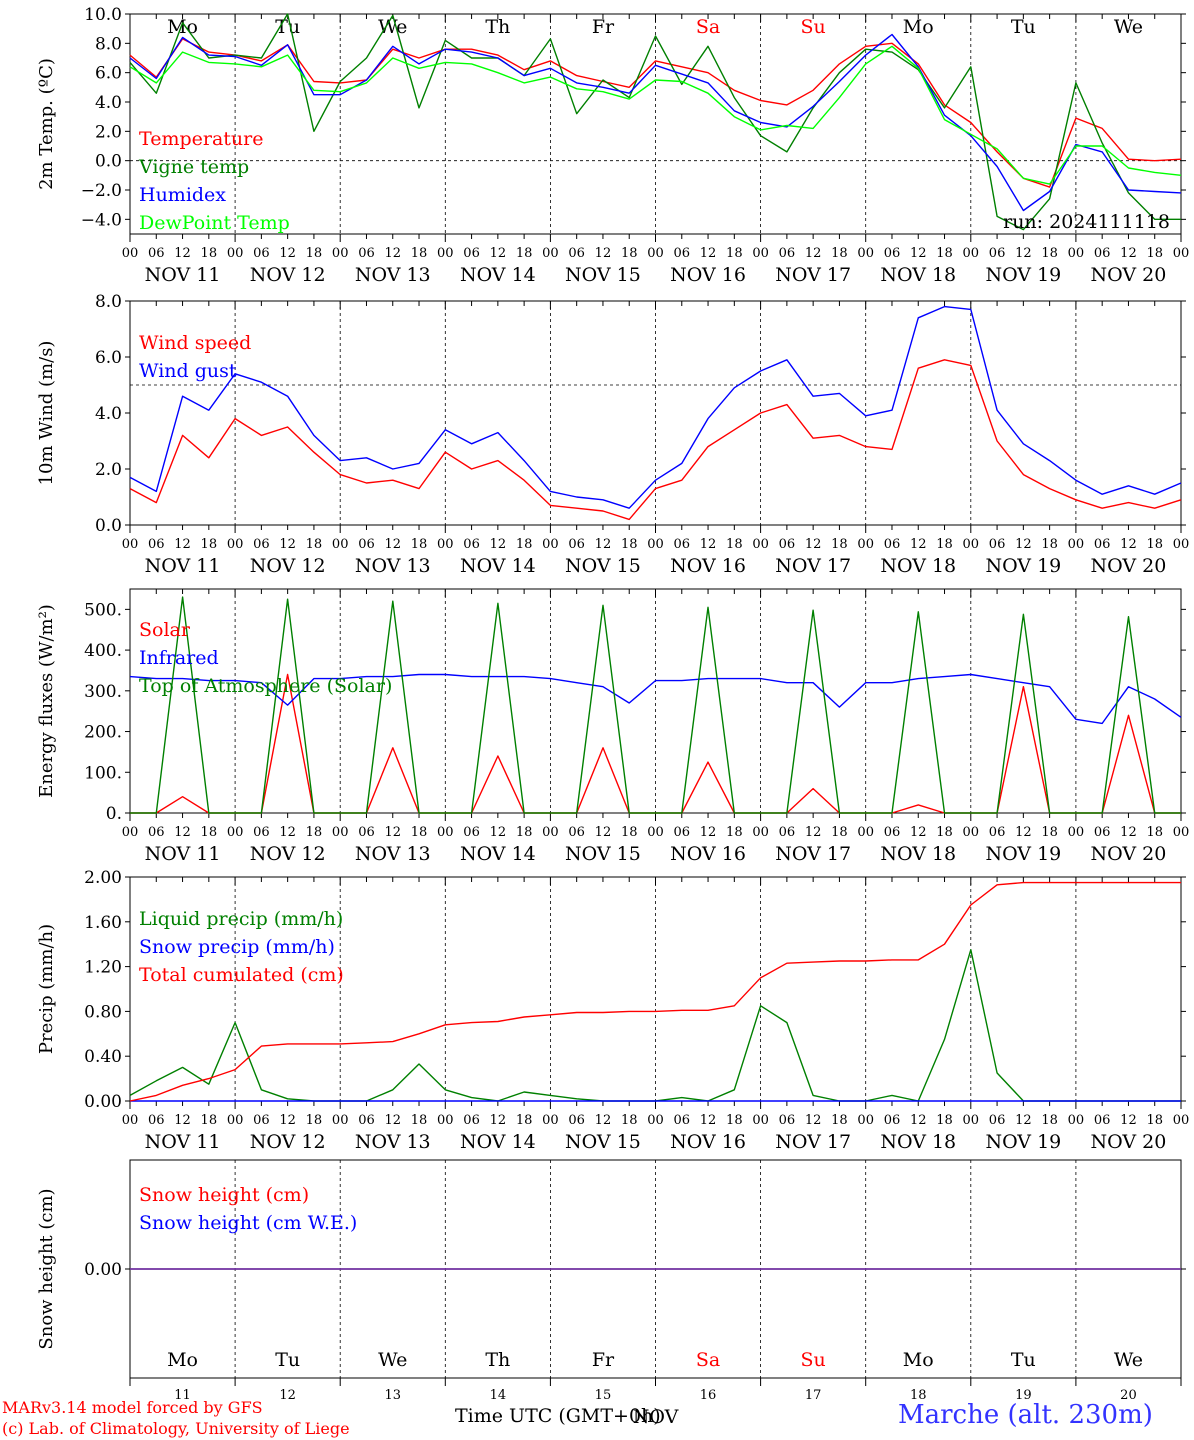  What do you see at coordinates (813, 1142) in the screenshot?
I see `x-date-label: NOV 17` at bounding box center [813, 1142].